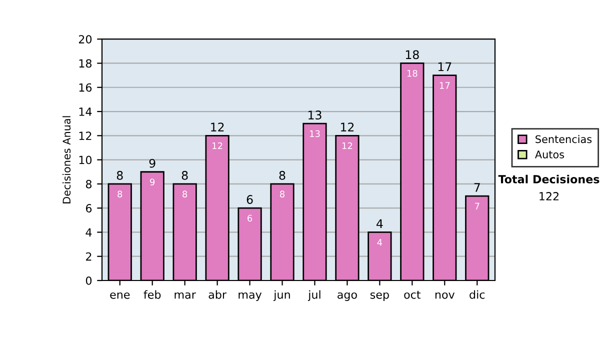  Describe the element at coordinates (66, 160) in the screenshot. I see `y-axis-title: Decisiones Anual` at that location.